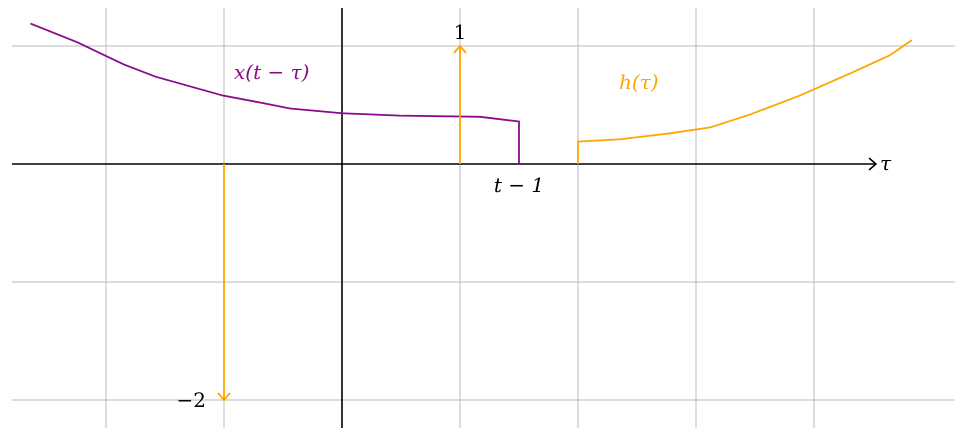 This screenshot has height=435, width=966. I want to click on h-curve-label: h(τ), so click(639, 82).